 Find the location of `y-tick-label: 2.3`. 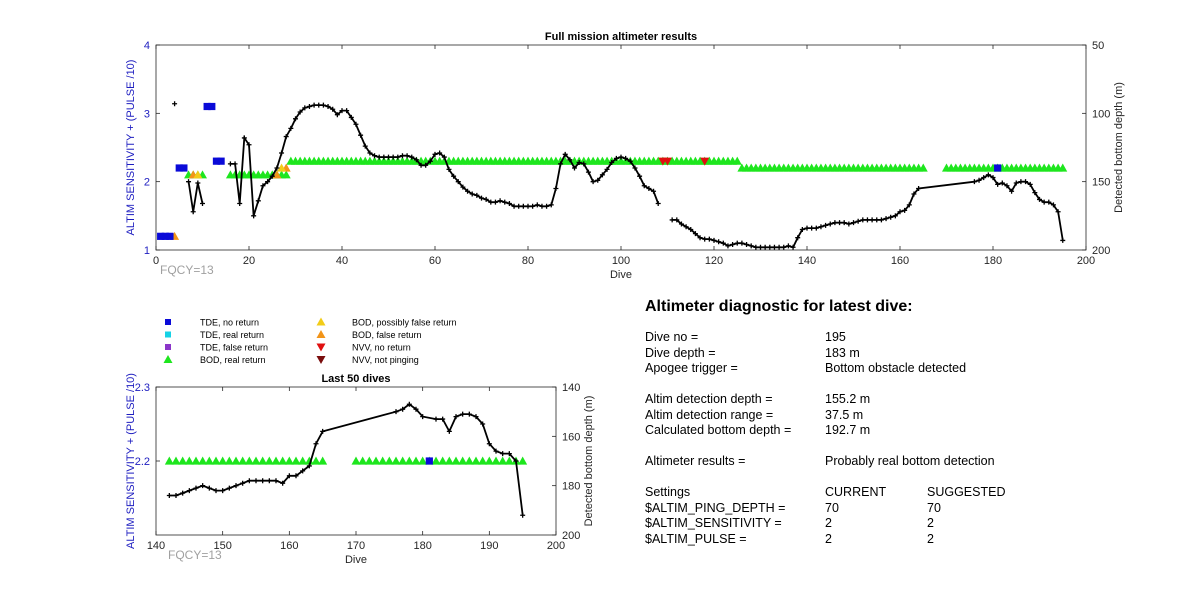

y-tick-label: 2.3 is located at coordinates (142, 388).